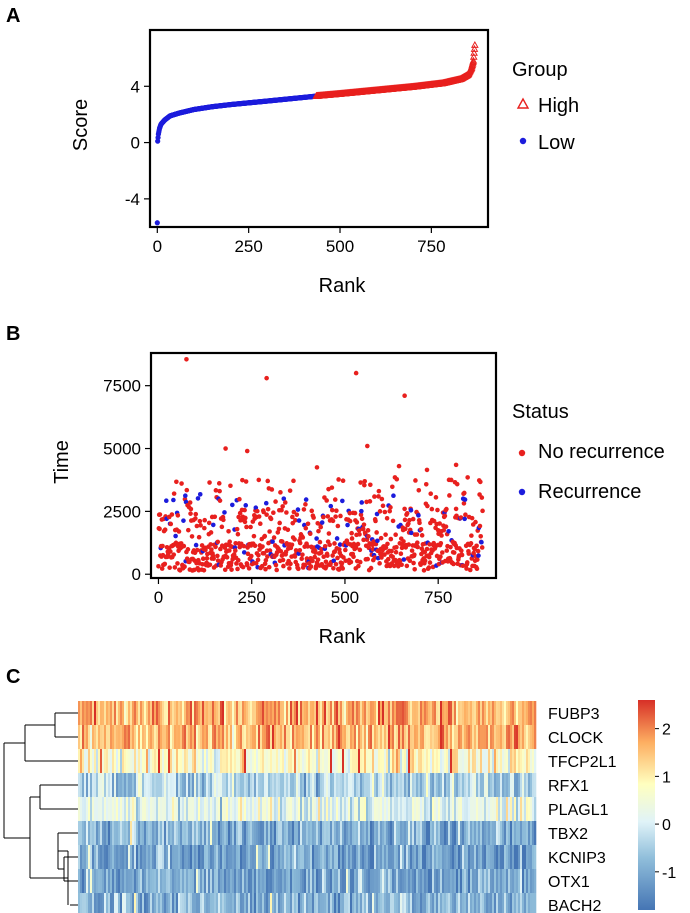 Image resolution: width=690 pixels, height=913 pixels. What do you see at coordinates (16, 790) in the screenshot?
I see `dendro-root` at bounding box center [16, 790].